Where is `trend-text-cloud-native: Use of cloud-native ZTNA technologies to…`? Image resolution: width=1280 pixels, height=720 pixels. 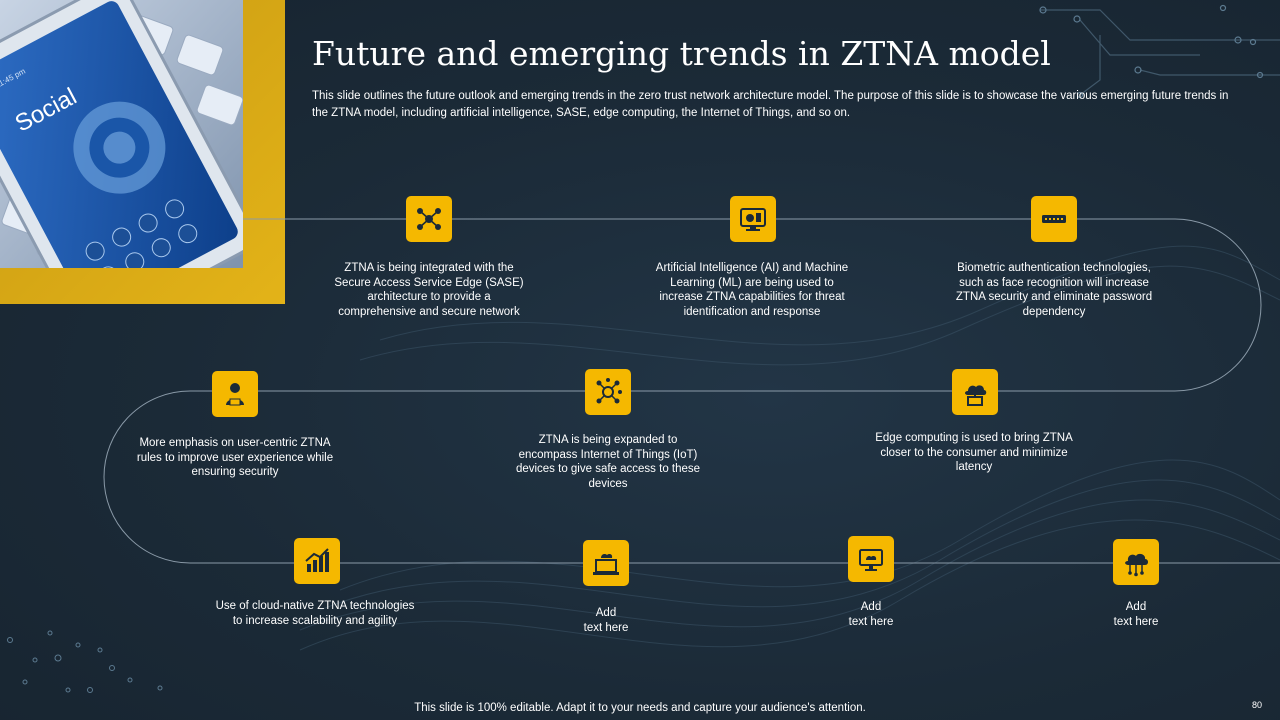 trend-text-cloud-native: Use of cloud-native ZTNA technologies to… is located at coordinates (315, 613).